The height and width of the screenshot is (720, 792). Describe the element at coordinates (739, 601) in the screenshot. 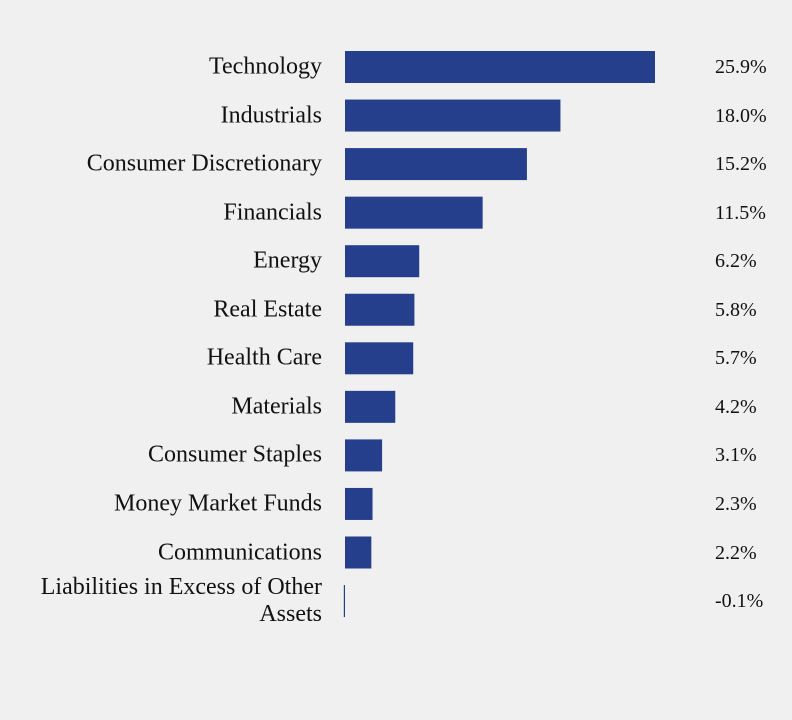

I see `value-label: -0.1%` at that location.